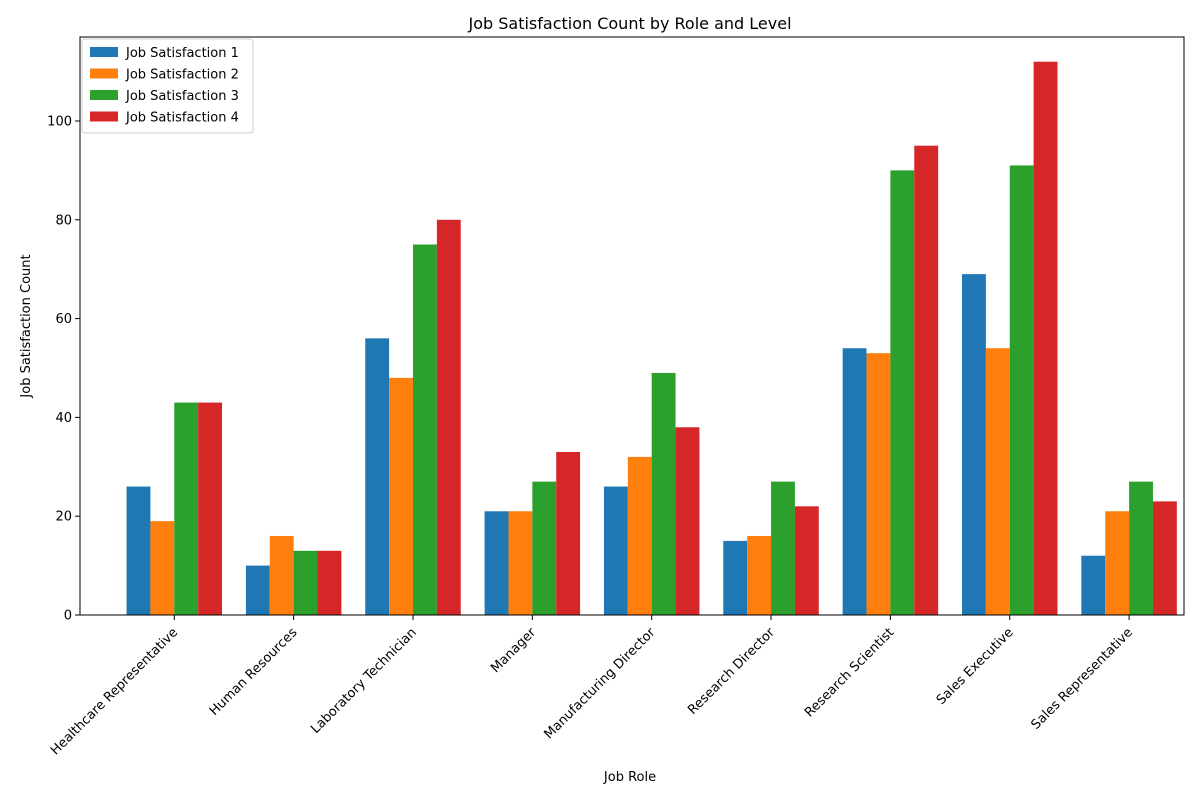 Image resolution: width=1200 pixels, height=800 pixels. What do you see at coordinates (63, 369) in the screenshot?
I see `y-axis: 0 20 40 60 80 100` at bounding box center [63, 369].